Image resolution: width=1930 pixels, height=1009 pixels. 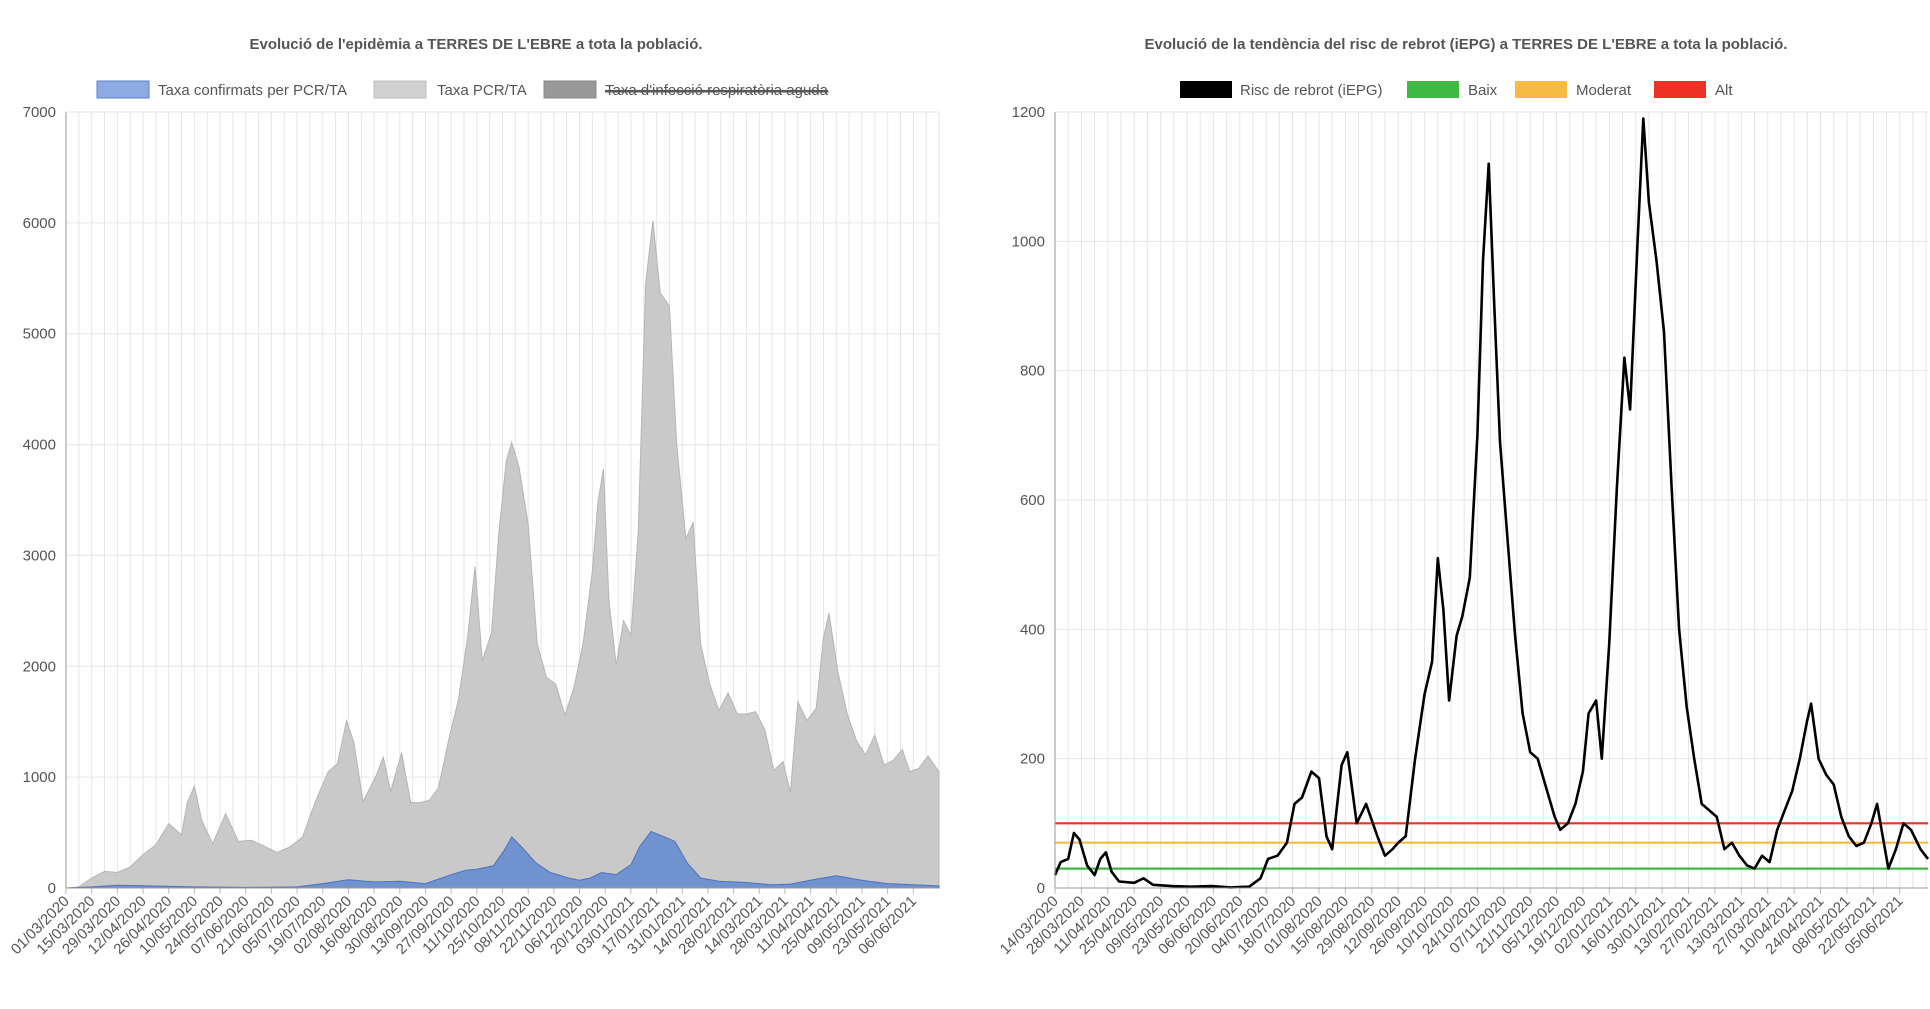 What do you see at coordinates (482, 90) in the screenshot?
I see `legend-label-pcr-ta: Taxa PCR/TA` at bounding box center [482, 90].